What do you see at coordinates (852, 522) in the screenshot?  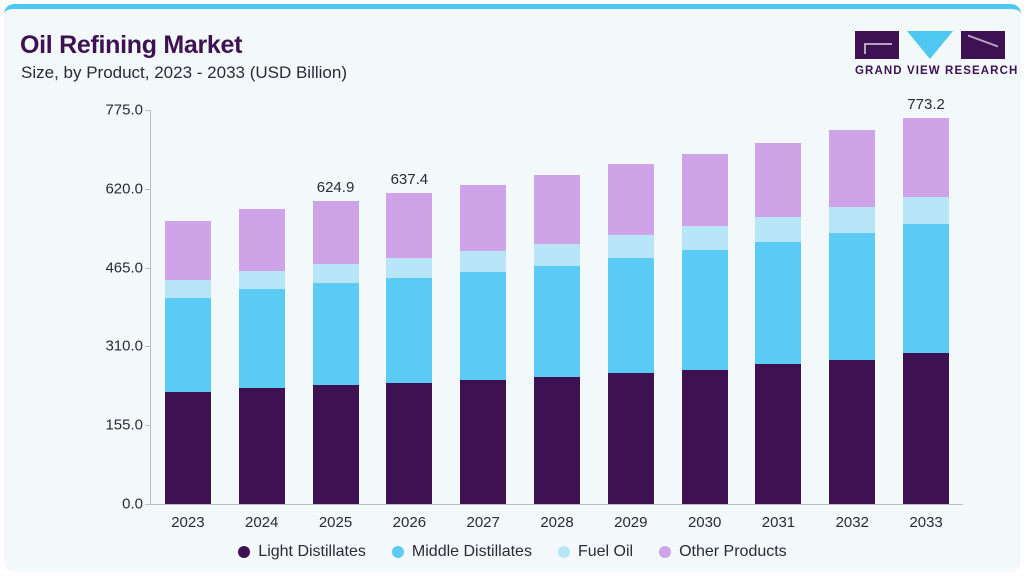 I see `x-axis-tick-label: 2032` at bounding box center [852, 522].